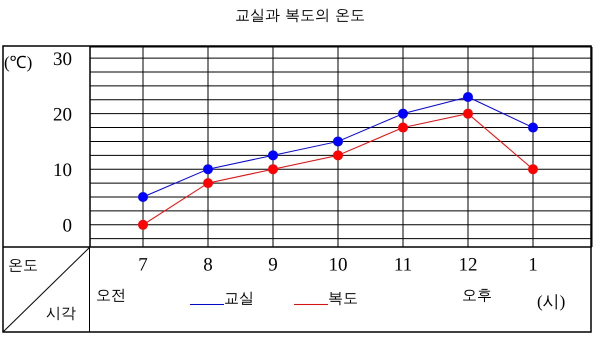 The width and height of the screenshot is (600, 338). Describe the element at coordinates (551, 302) in the screenshot. I see `x-axis-title: (시)` at that location.